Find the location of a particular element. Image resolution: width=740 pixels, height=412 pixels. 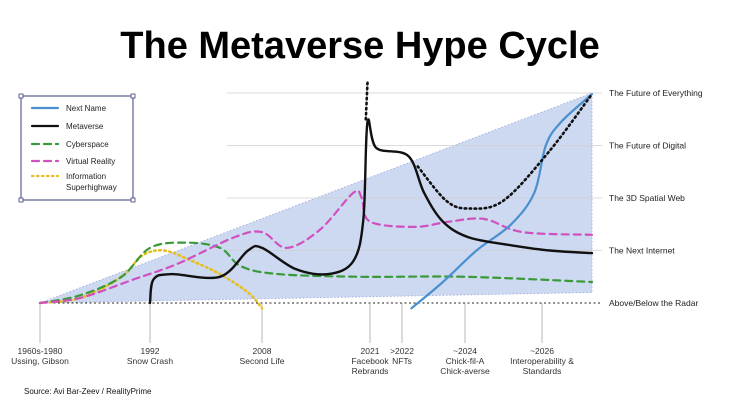

legend-label: Metaverse is located at coordinates (85, 126).